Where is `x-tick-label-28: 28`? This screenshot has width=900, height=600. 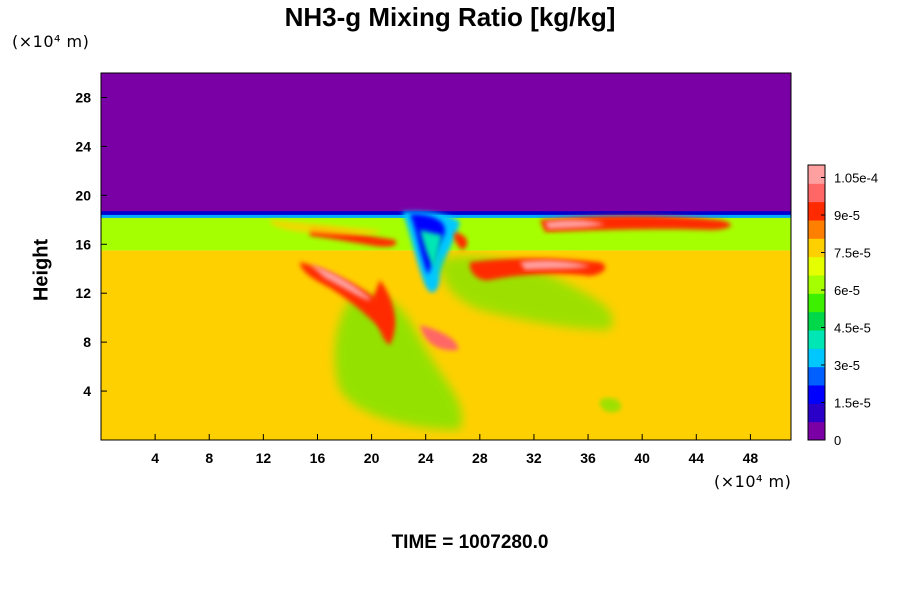 x-tick-label-28: 28 is located at coordinates (480, 458).